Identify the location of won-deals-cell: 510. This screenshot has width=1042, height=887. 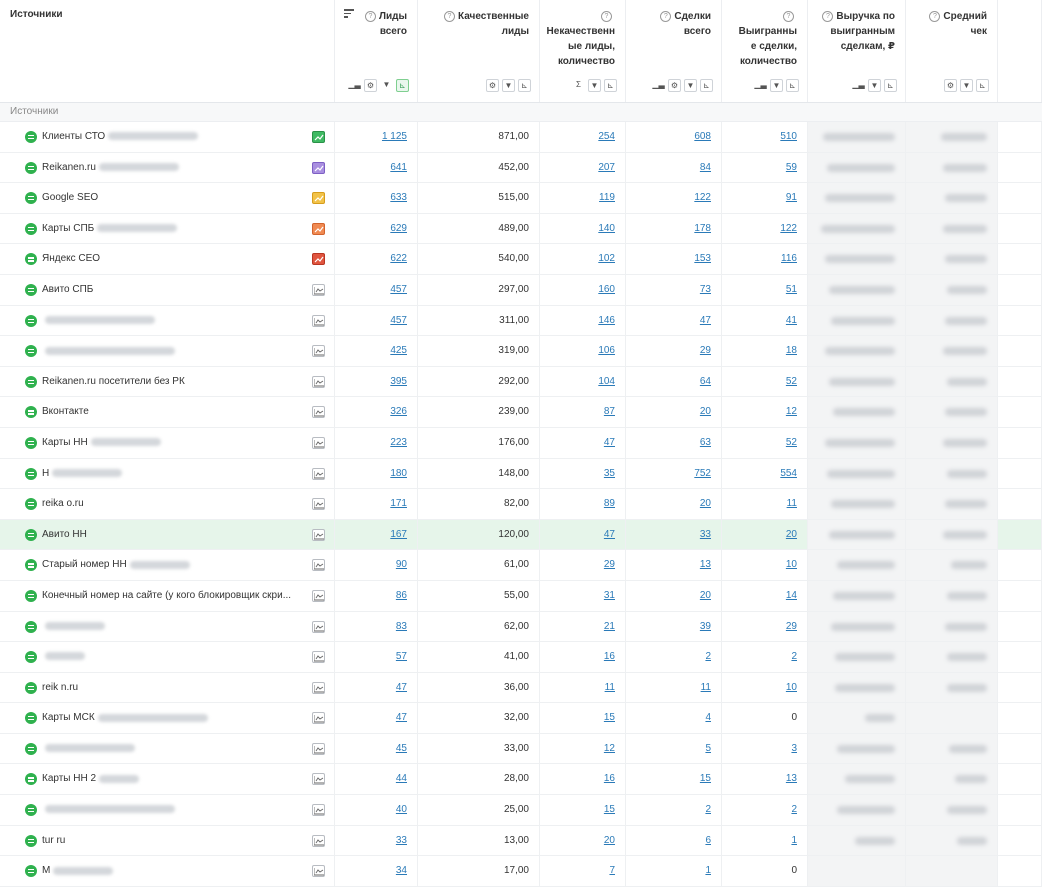
(765, 137).